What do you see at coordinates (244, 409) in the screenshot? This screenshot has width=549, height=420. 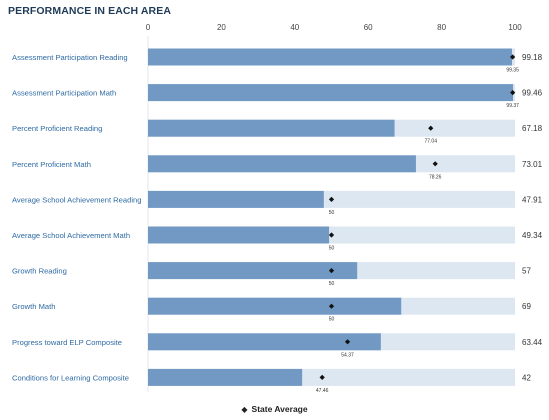 I see `state-average-diamond-icon: ◆` at bounding box center [244, 409].